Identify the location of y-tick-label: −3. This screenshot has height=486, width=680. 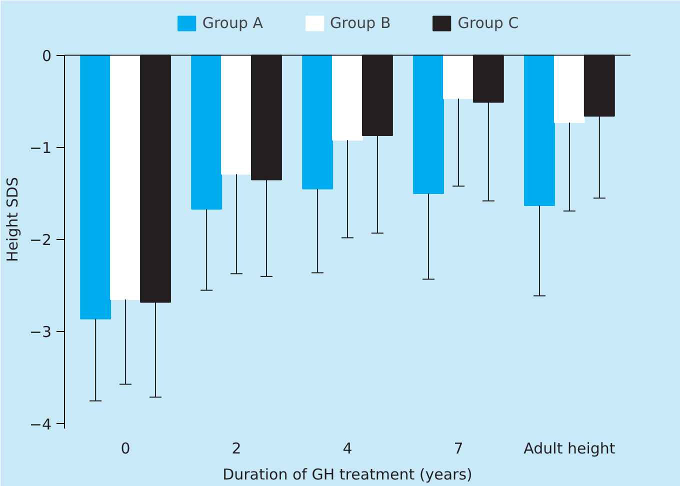
(40, 332).